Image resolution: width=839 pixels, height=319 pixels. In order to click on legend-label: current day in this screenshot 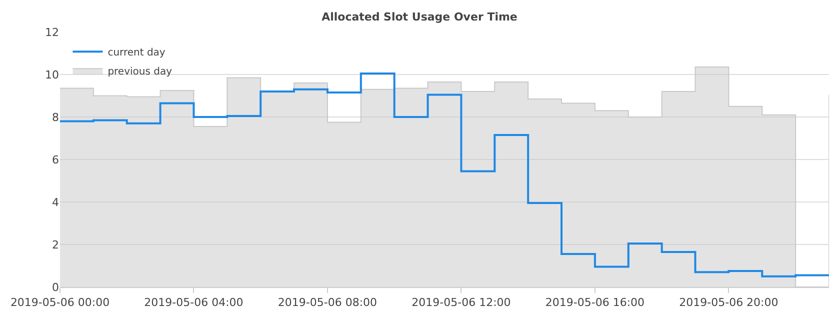, I will do `click(137, 53)`.